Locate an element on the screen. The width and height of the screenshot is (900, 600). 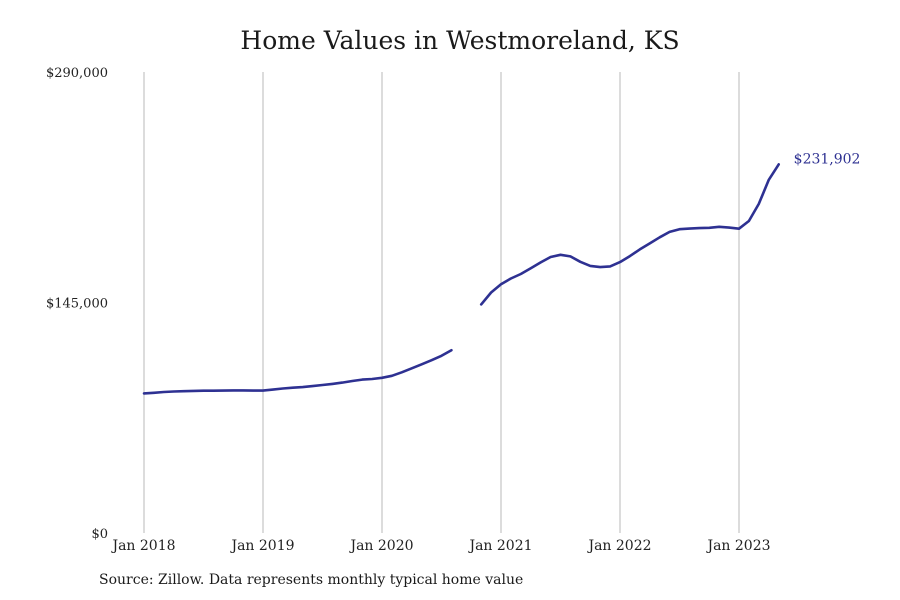
y-tick-label: $145,000 is located at coordinates (77, 304).